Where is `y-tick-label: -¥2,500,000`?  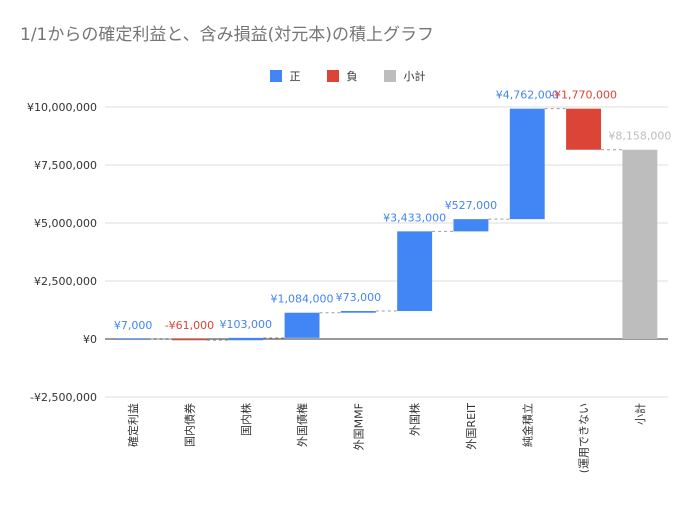 y-tick-label: -¥2,500,000 is located at coordinates (63, 397).